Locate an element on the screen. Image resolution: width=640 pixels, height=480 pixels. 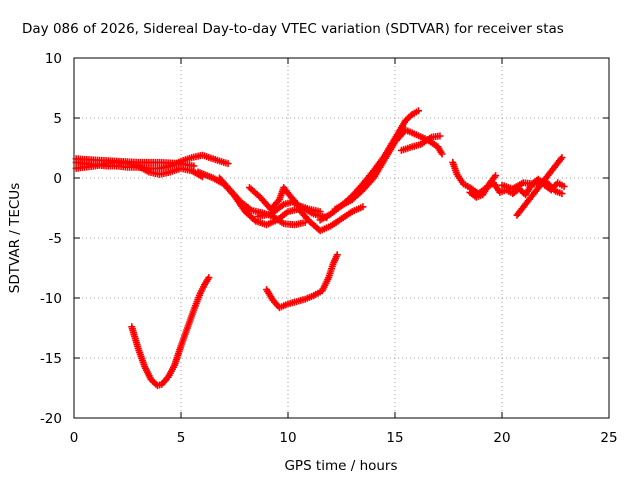
series-arc-rise-c is located at coordinates (420, 143).